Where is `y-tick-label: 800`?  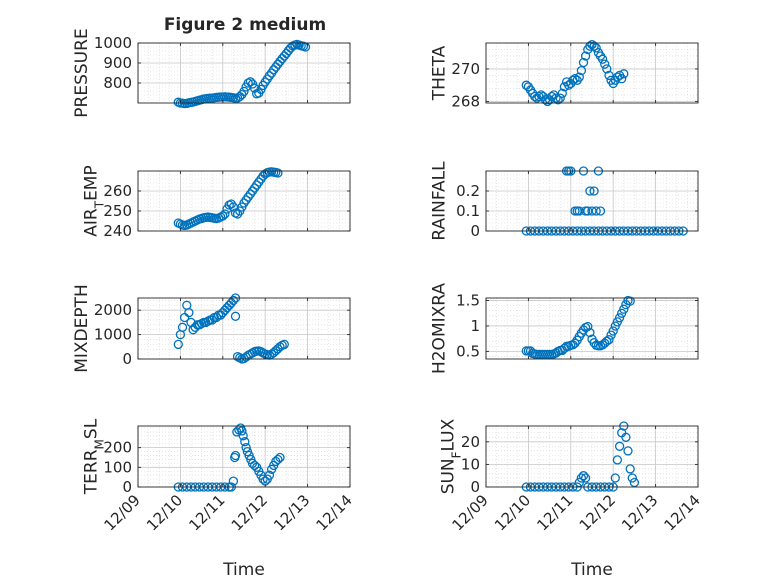 y-tick-label: 800 is located at coordinates (117, 83).